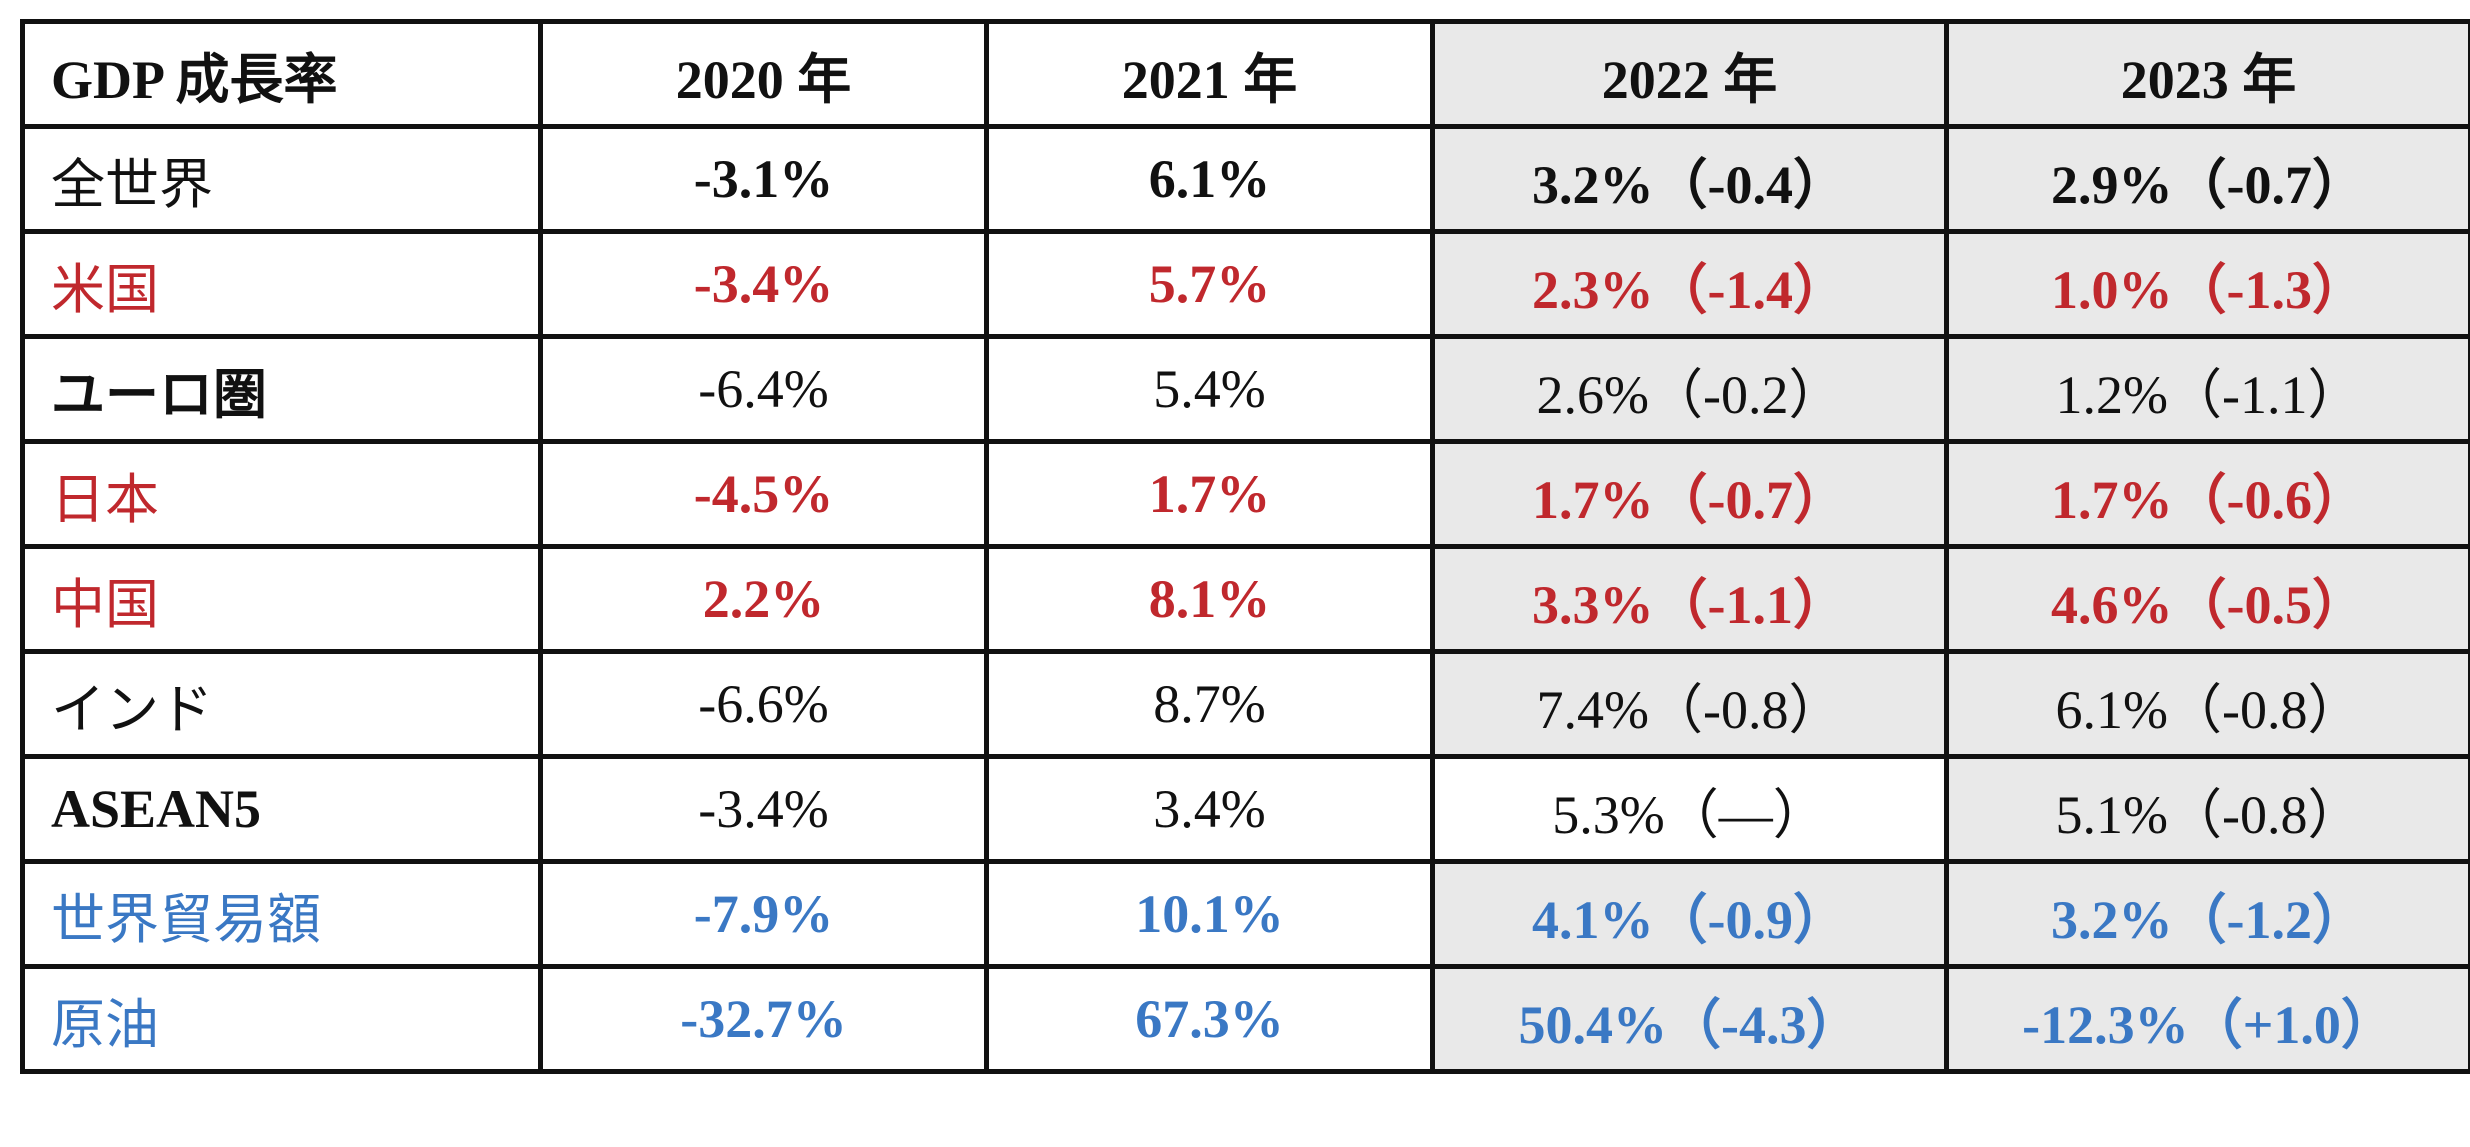  I want to click on cell-2023: -12.3%（+1.0）, so click(2207, 1019).